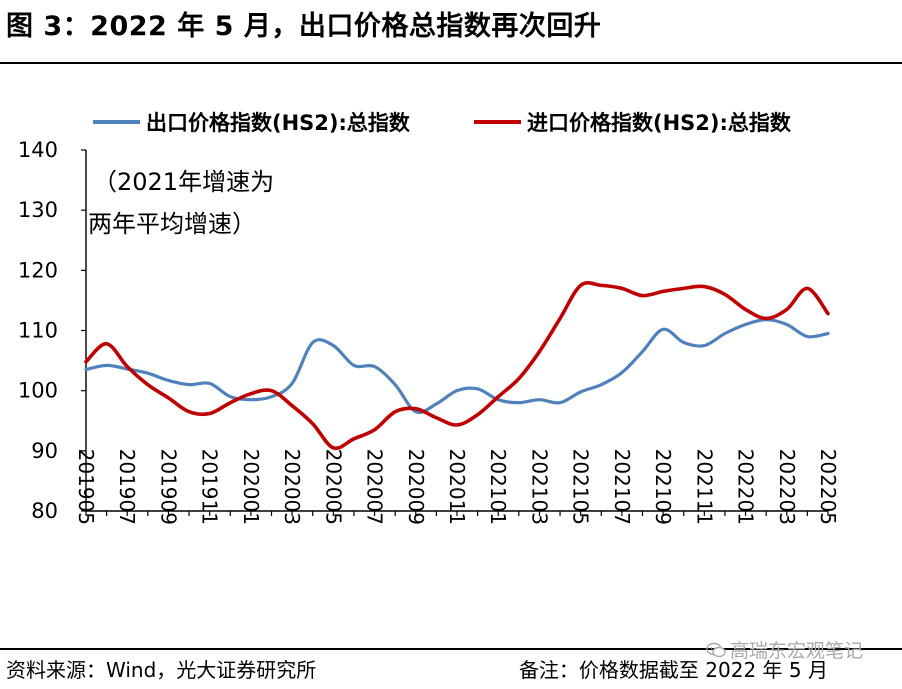  I want to click on x-tick-label: 202009, so click(416, 487).